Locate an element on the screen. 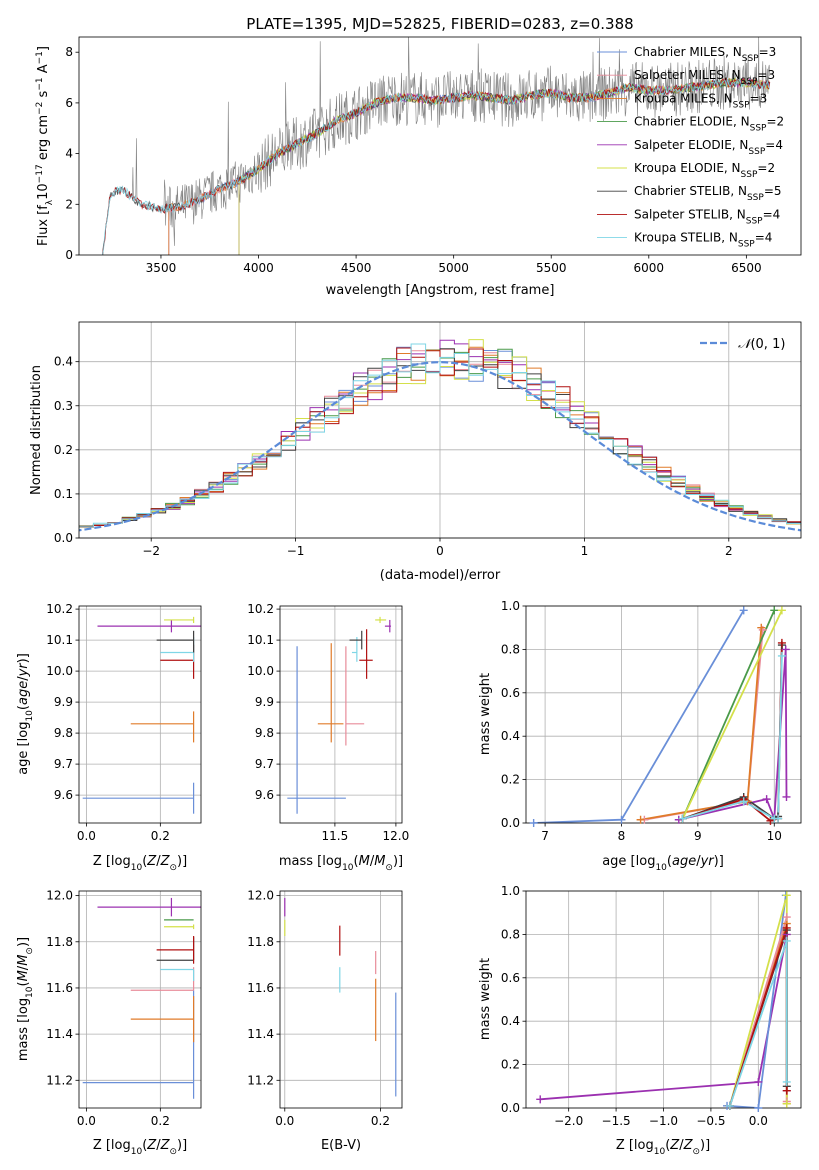  y-tick-label: 0.8 is located at coordinates (510, 934).